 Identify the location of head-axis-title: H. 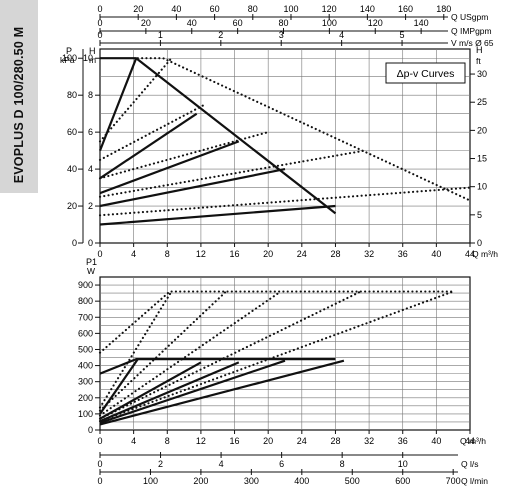
(92, 51).